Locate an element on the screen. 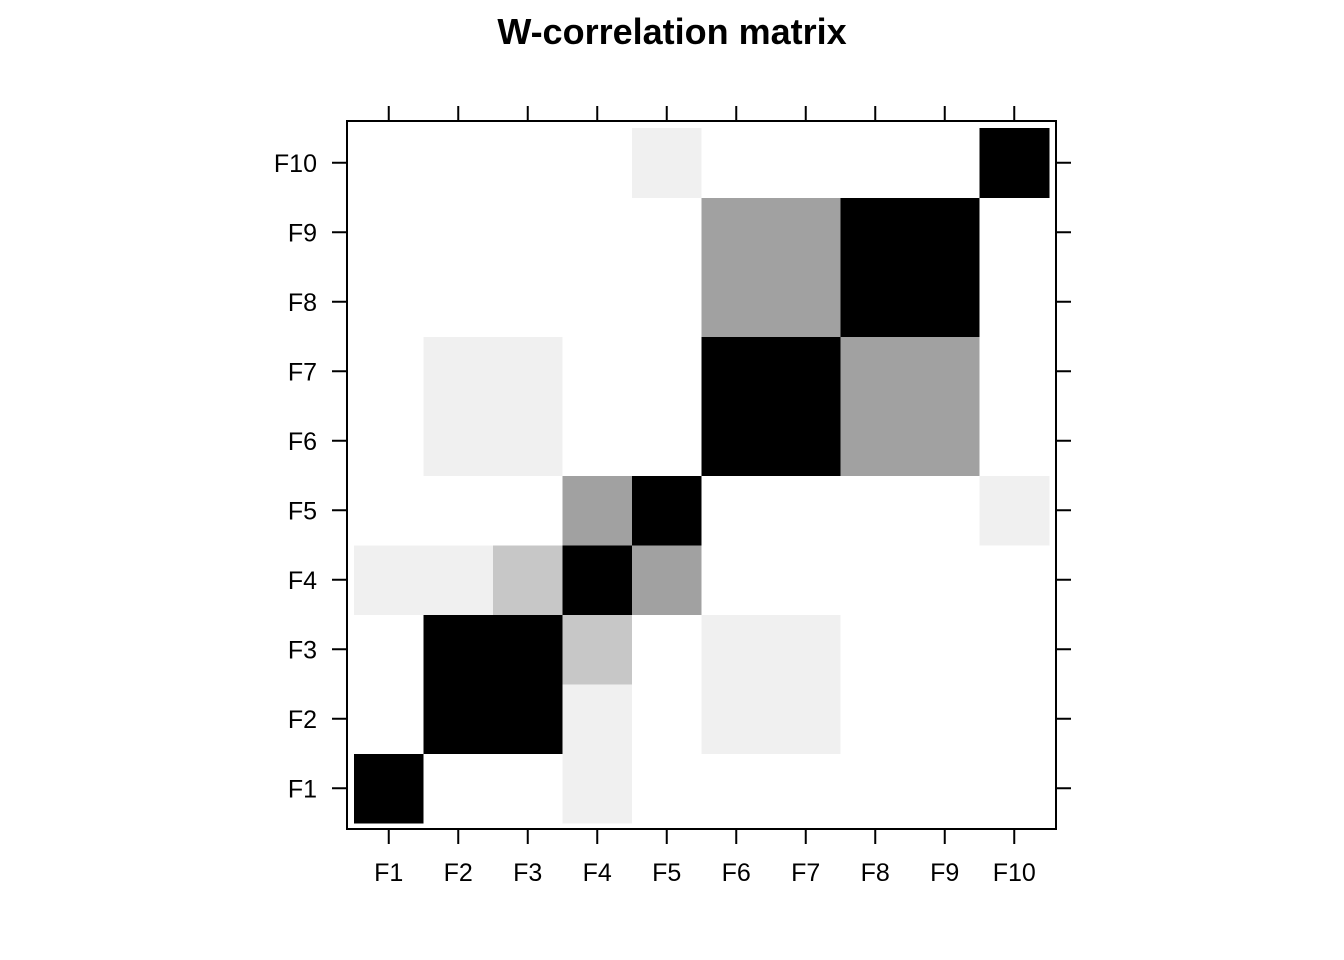  heatmap-cell-F5-F8 is located at coordinates (667, 302).